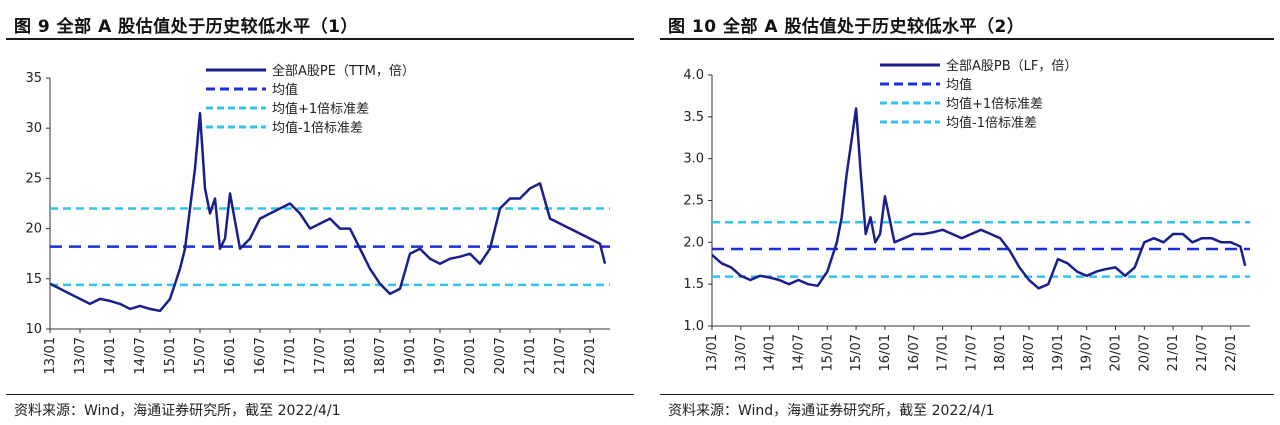 Image resolution: width=1280 pixels, height=425 pixels. I want to click on y-tick-label: 15, so click(33, 279).